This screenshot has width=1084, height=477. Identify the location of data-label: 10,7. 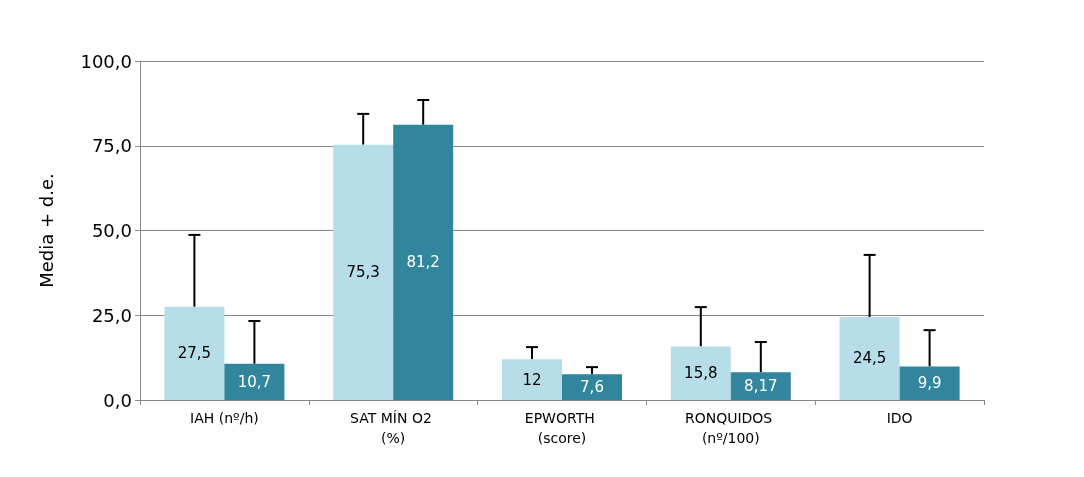
(254, 381).